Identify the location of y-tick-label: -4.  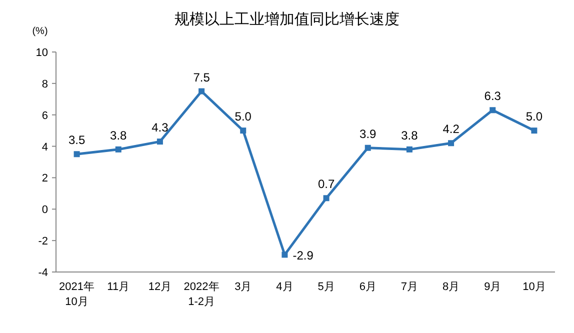
(43, 273).